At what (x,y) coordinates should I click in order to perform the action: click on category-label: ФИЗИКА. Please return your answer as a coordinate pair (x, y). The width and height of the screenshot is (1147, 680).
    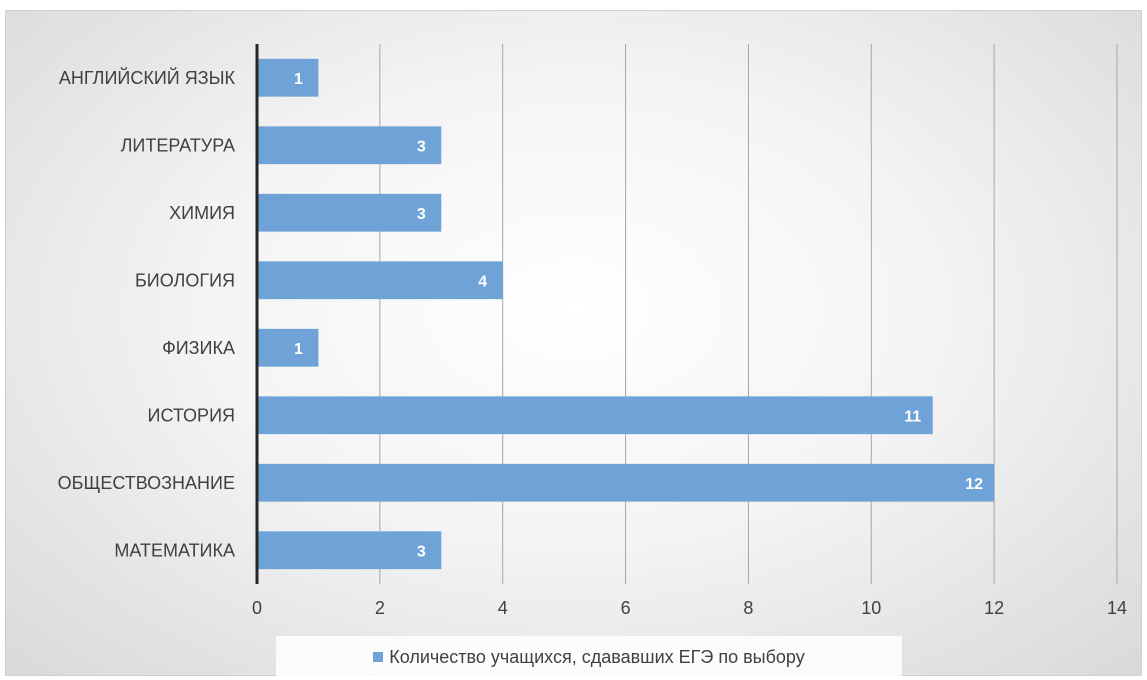
    Looking at the image, I should click on (198, 348).